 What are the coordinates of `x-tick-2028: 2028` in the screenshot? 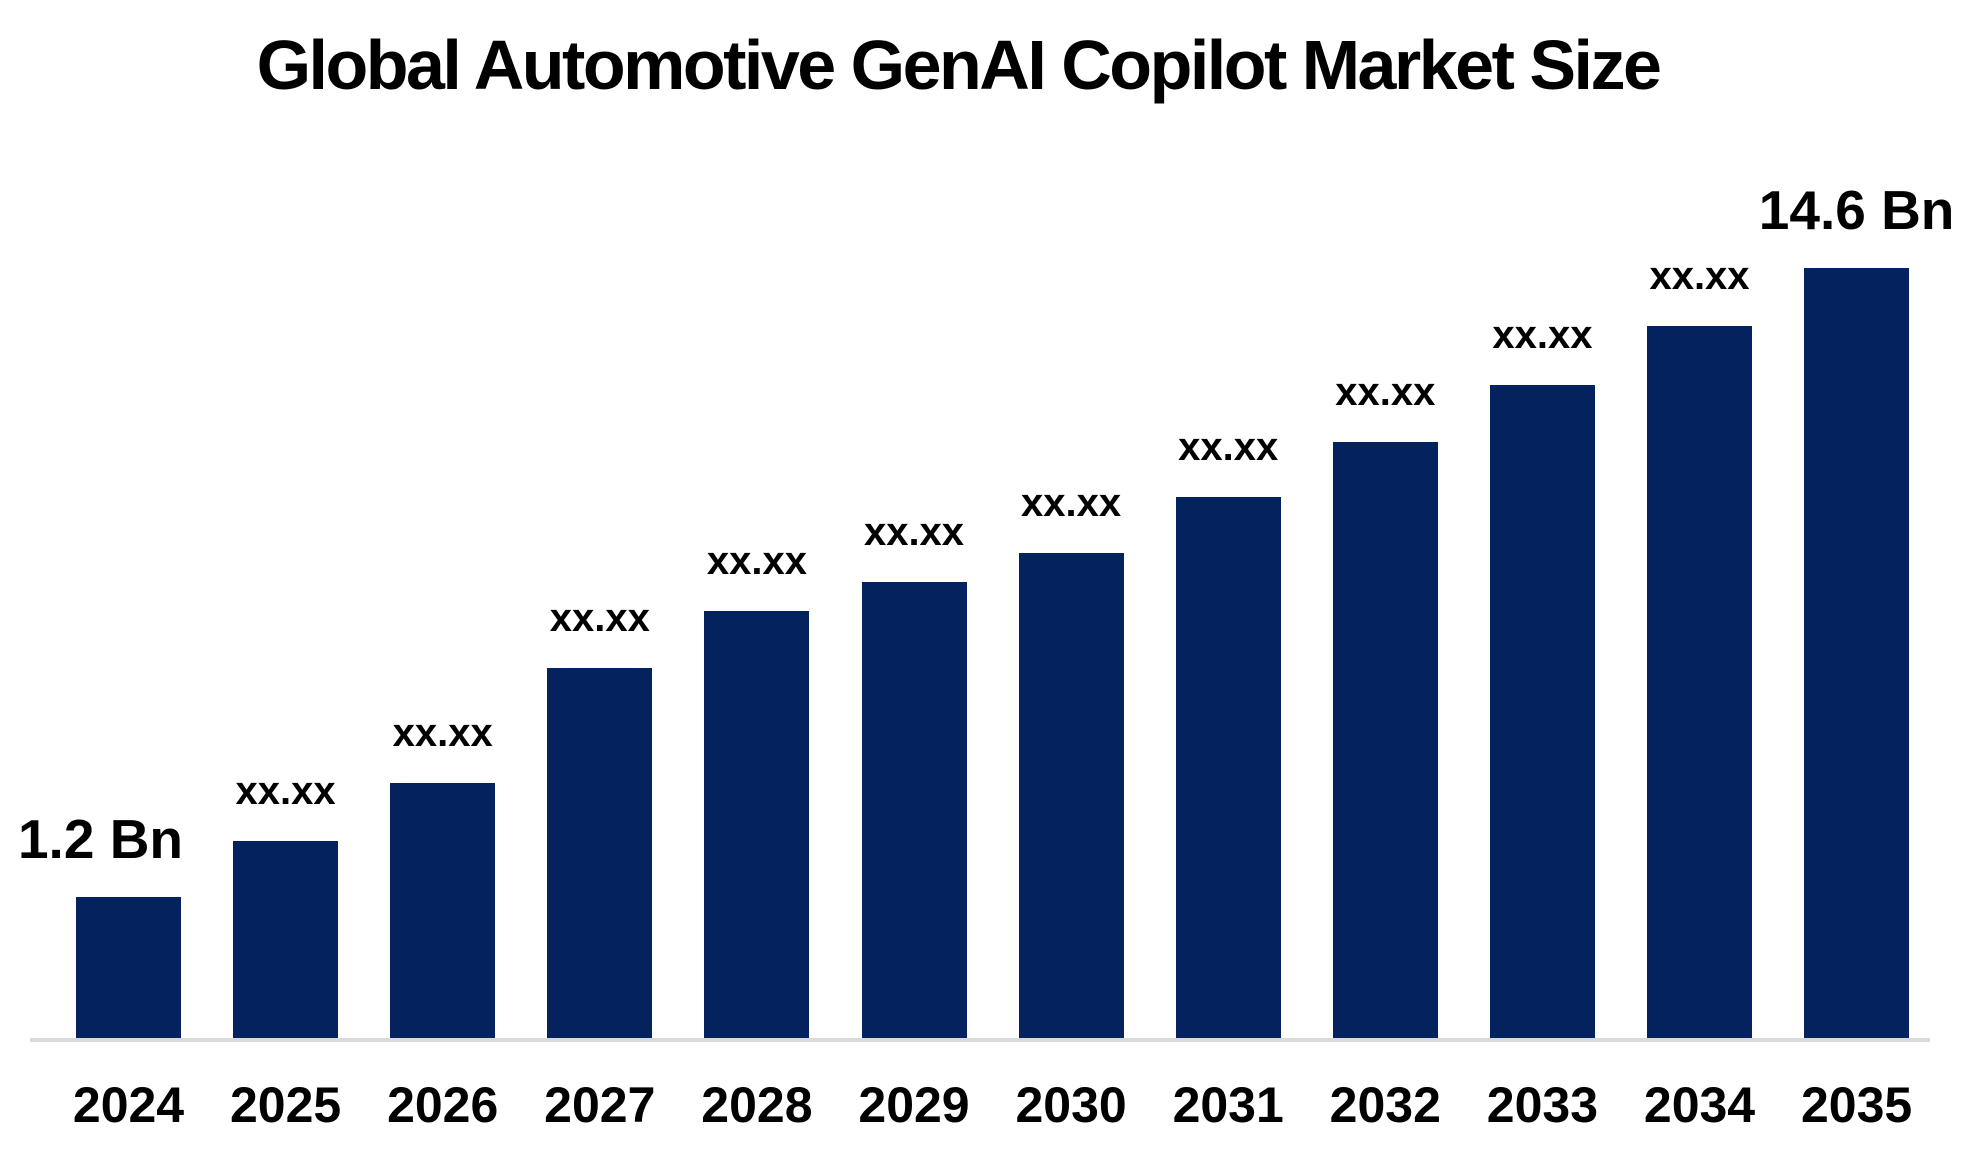 It's located at (757, 1105).